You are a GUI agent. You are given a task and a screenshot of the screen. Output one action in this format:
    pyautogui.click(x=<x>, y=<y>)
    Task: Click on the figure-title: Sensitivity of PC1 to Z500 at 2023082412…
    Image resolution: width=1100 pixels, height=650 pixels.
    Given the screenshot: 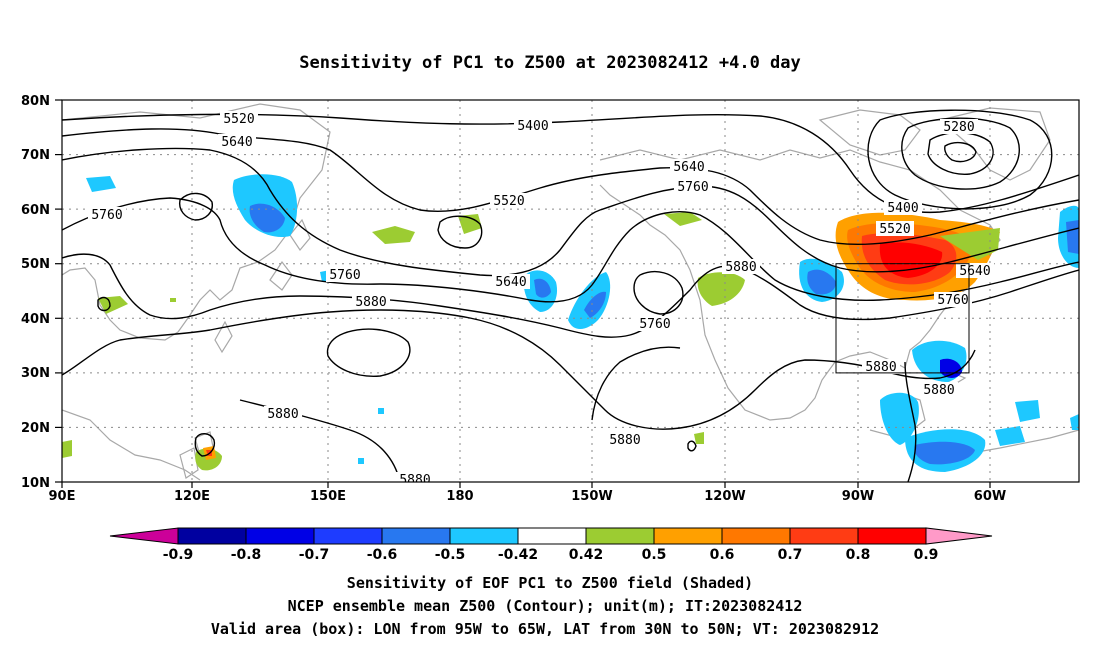 What is the action you would take?
    pyautogui.click(x=550, y=63)
    